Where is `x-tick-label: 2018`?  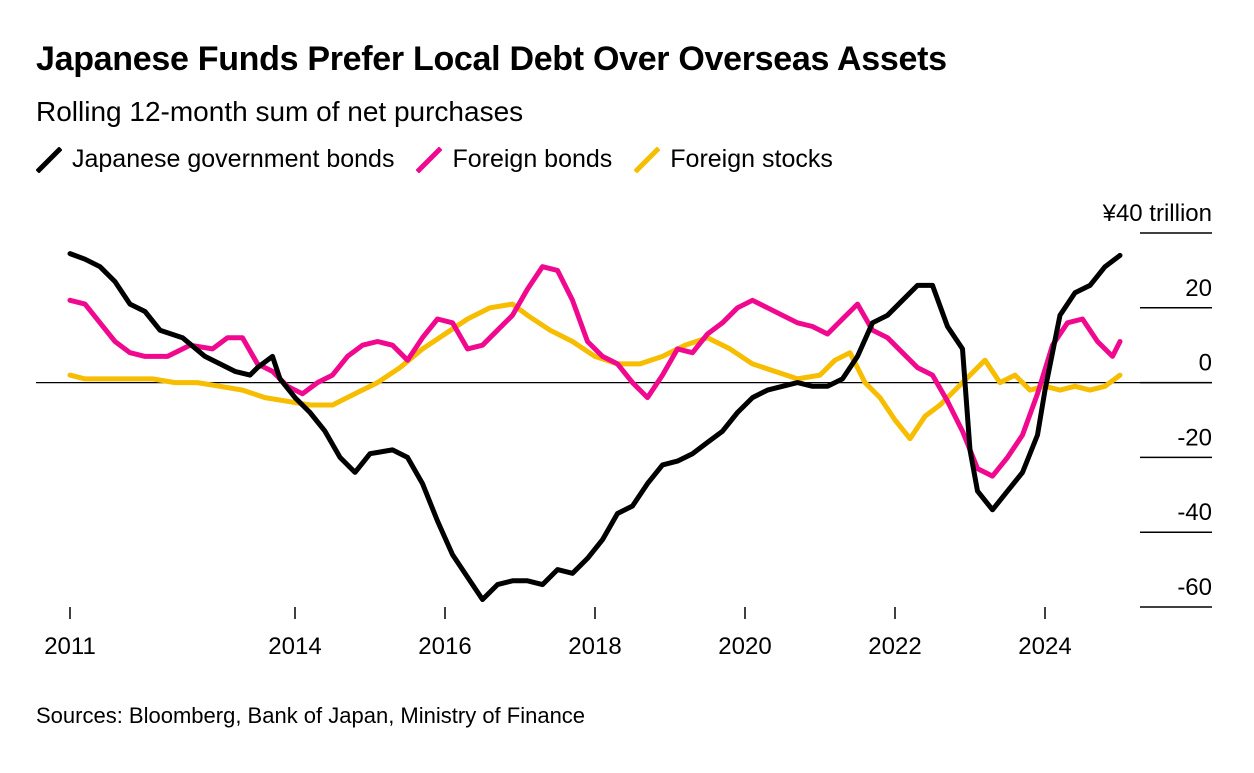
x-tick-label: 2018 is located at coordinates (594, 646).